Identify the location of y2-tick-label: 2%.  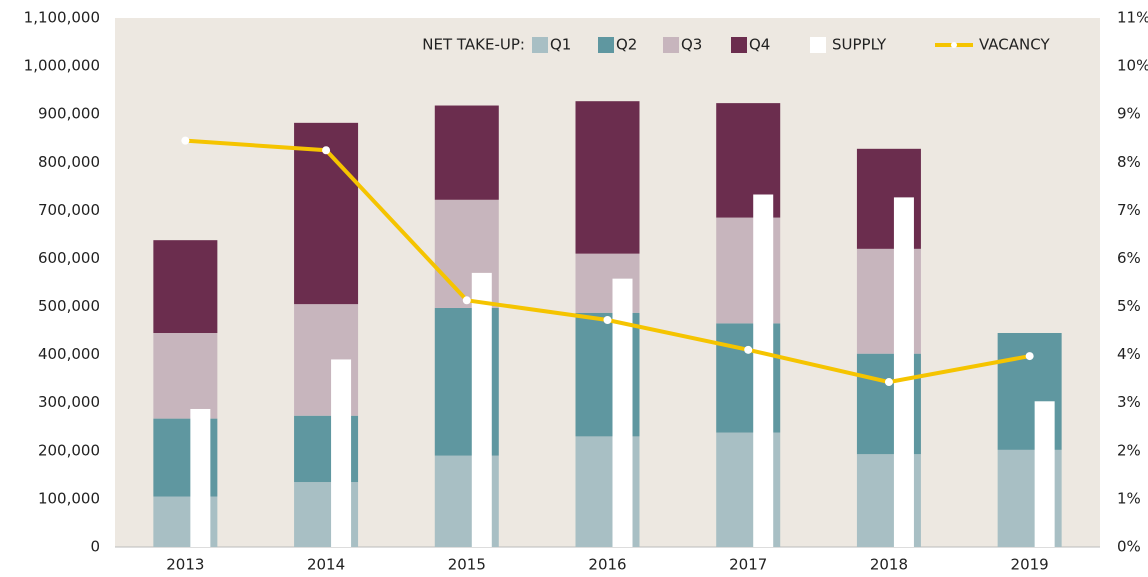
(1129, 450).